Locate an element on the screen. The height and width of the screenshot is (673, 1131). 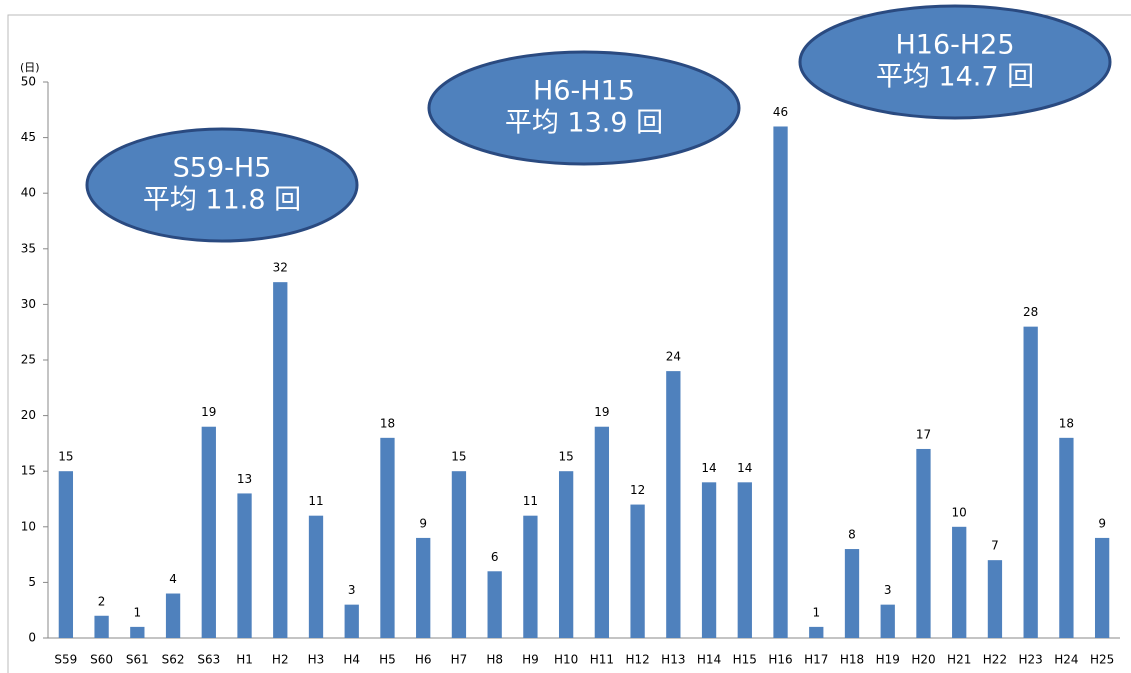
x-tick-label: H13 is located at coordinates (673, 660).